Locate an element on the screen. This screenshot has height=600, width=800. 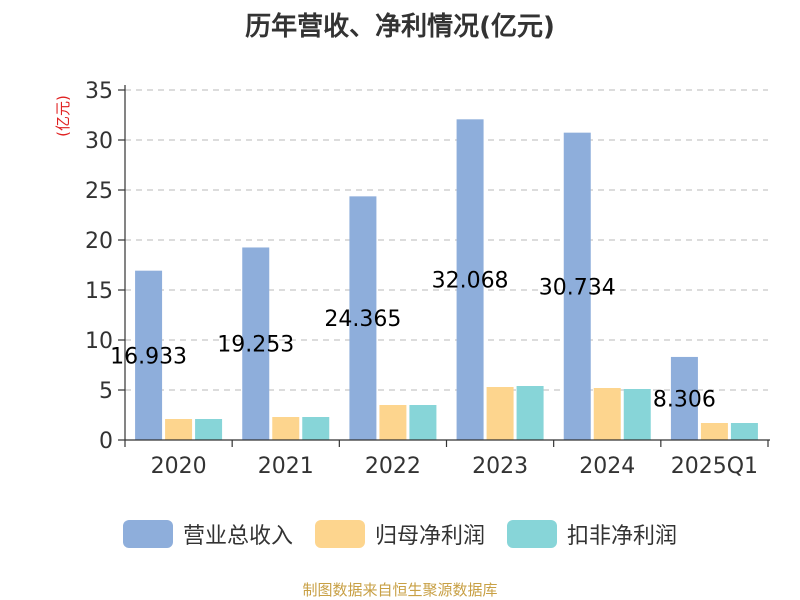
x-tick-label: 2021 is located at coordinates (286, 466).